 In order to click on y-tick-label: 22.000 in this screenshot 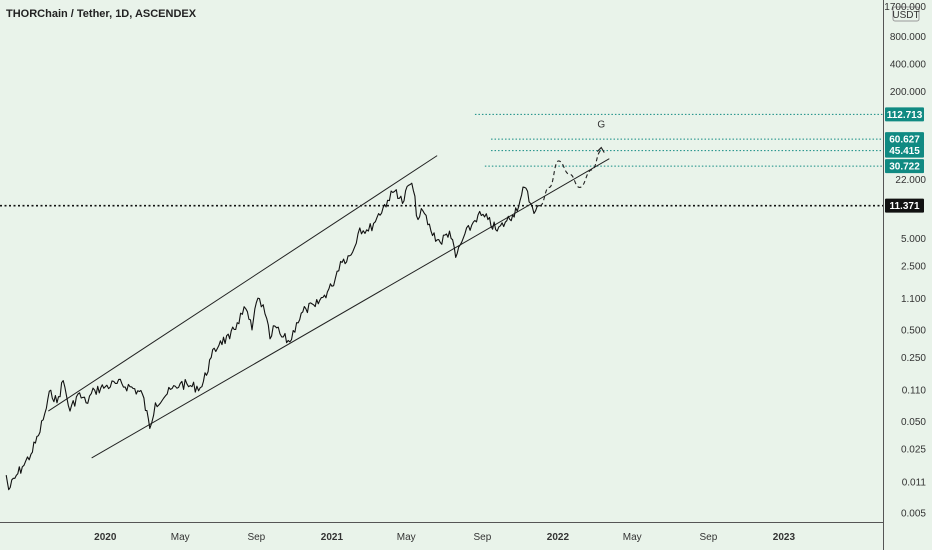, I will do `click(910, 180)`.